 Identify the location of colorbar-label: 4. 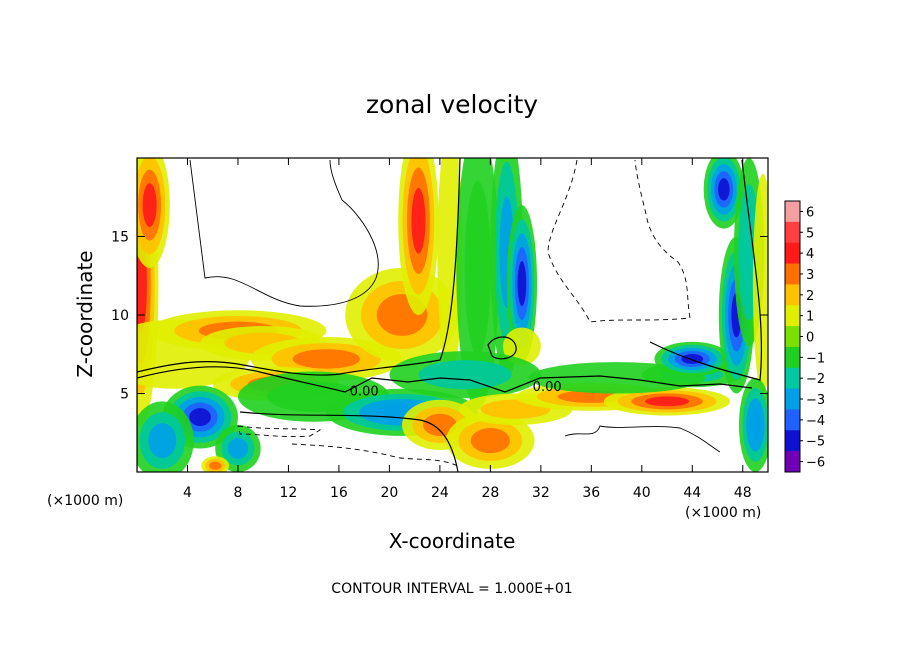
(810, 254).